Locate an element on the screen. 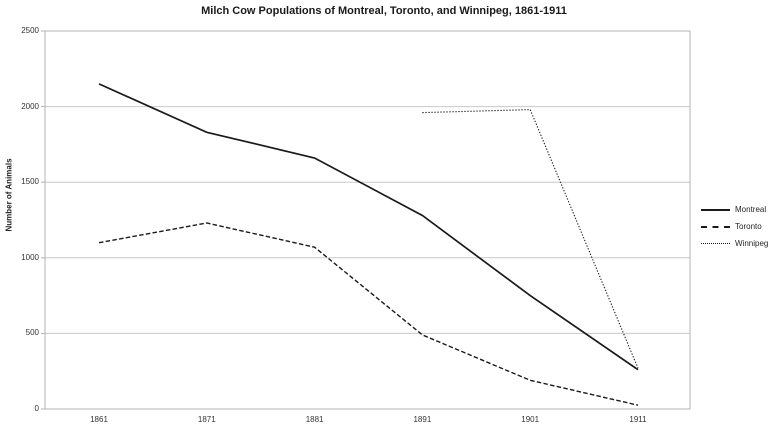 The height and width of the screenshot is (432, 768). legend-label-winnipeg: Winnipeg is located at coordinates (751, 243).